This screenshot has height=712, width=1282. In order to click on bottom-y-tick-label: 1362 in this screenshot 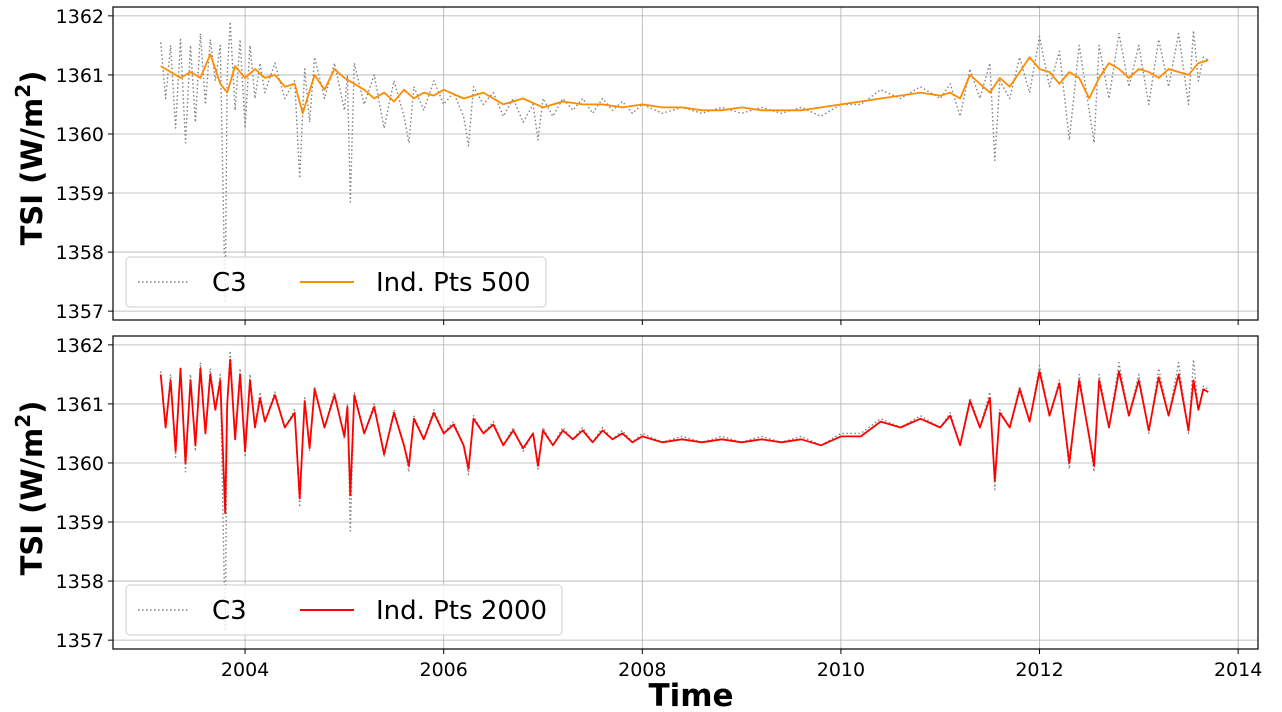, I will do `click(80, 346)`.